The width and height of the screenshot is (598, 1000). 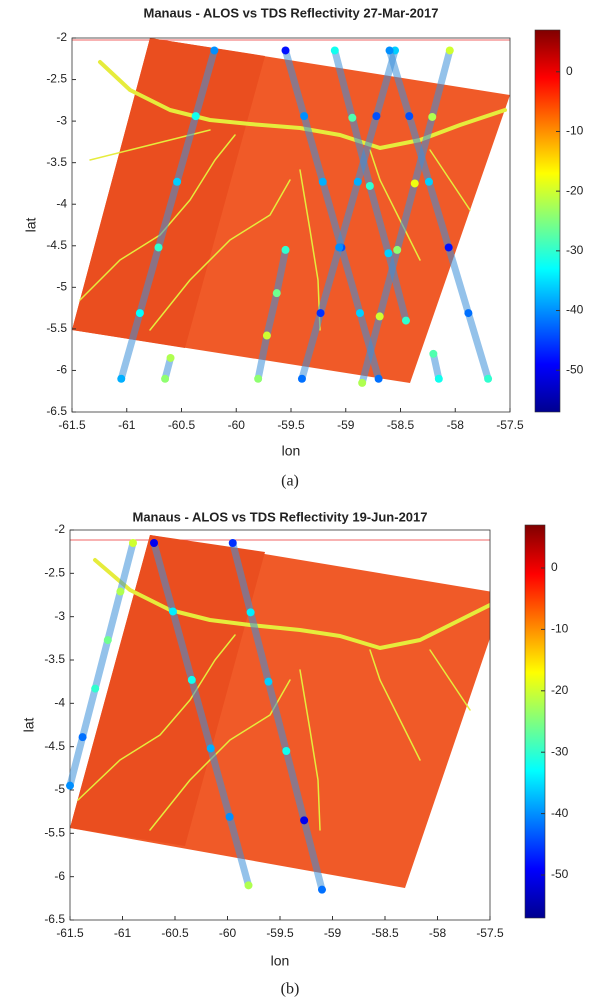 What do you see at coordinates (56, 328) in the screenshot?
I see `y-tick-label: -5.5` at bounding box center [56, 328].